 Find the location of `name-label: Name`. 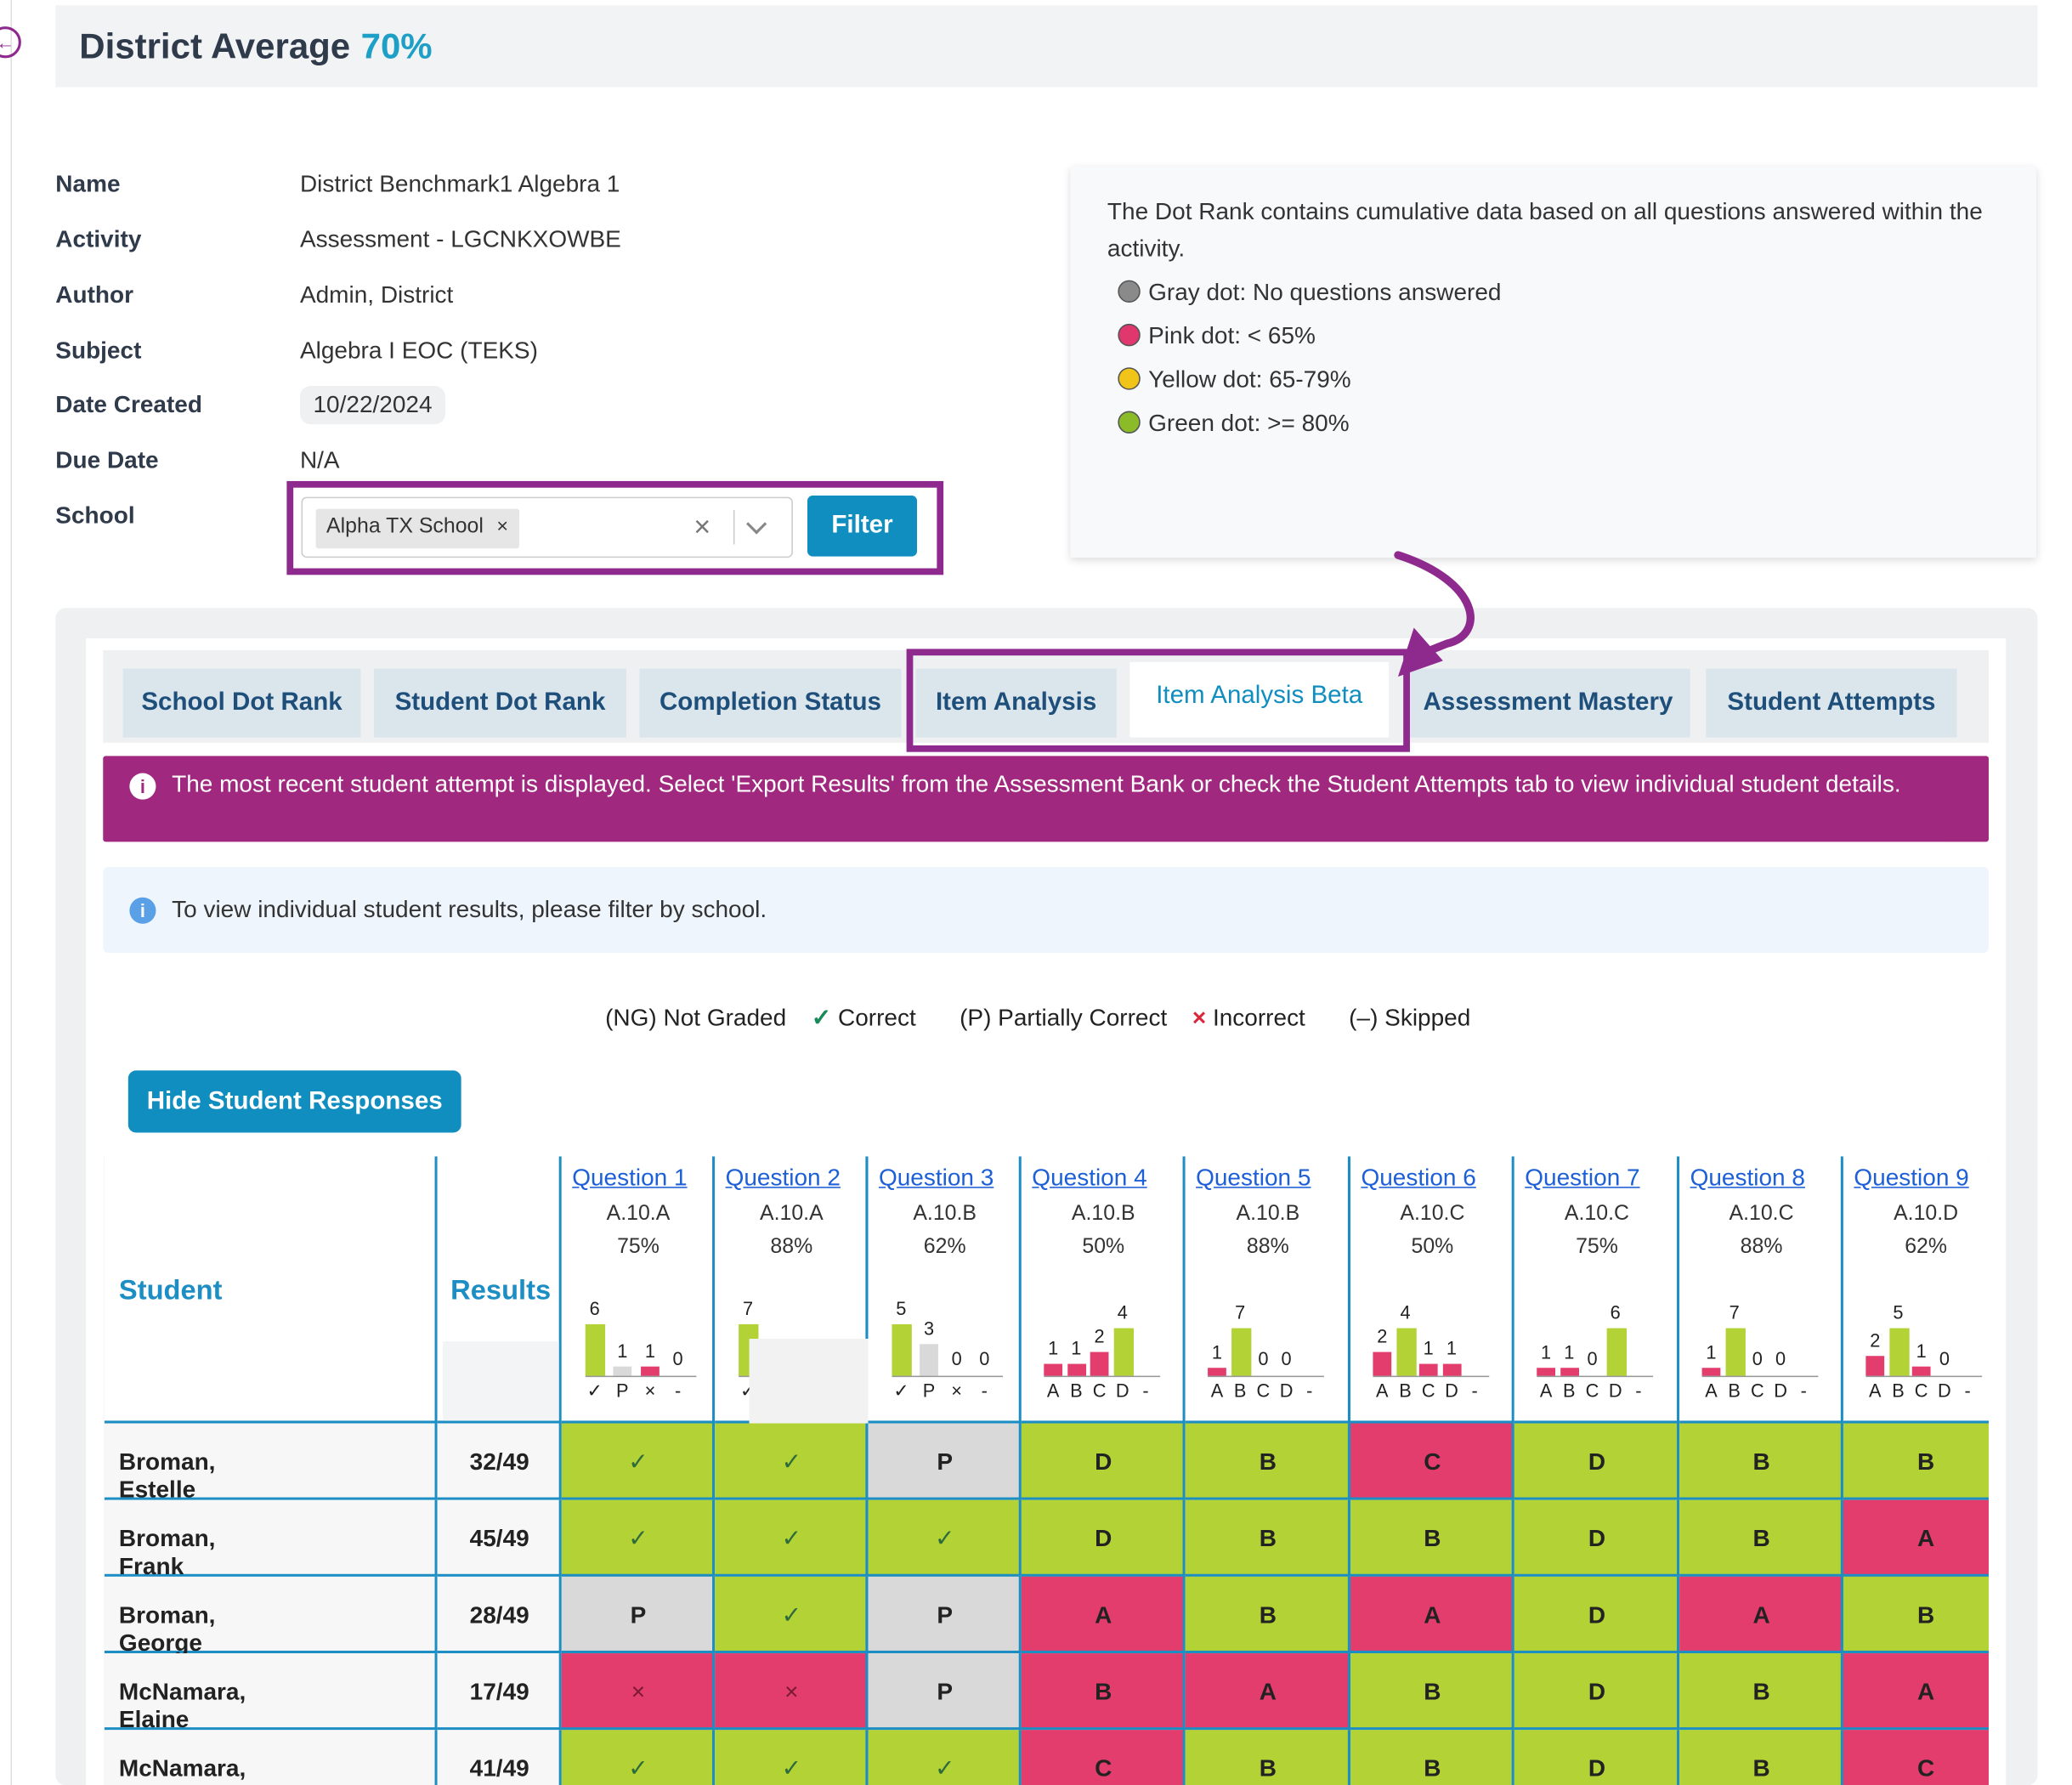

name-label: Name is located at coordinates (88, 183).